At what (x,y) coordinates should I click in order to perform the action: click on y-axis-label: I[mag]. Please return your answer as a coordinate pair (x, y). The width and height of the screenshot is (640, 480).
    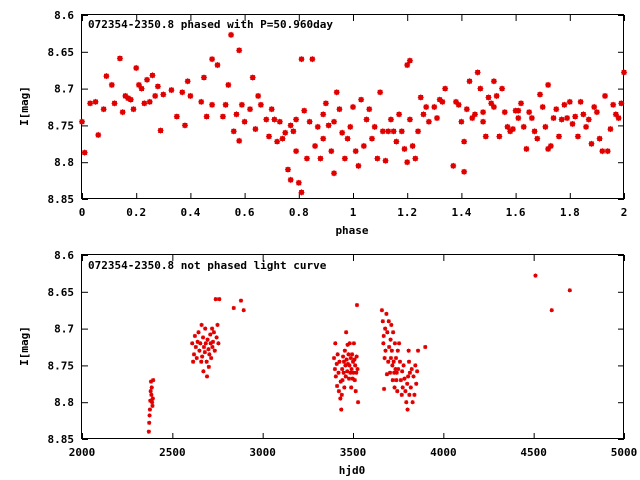
    Looking at the image, I should click on (24, 106).